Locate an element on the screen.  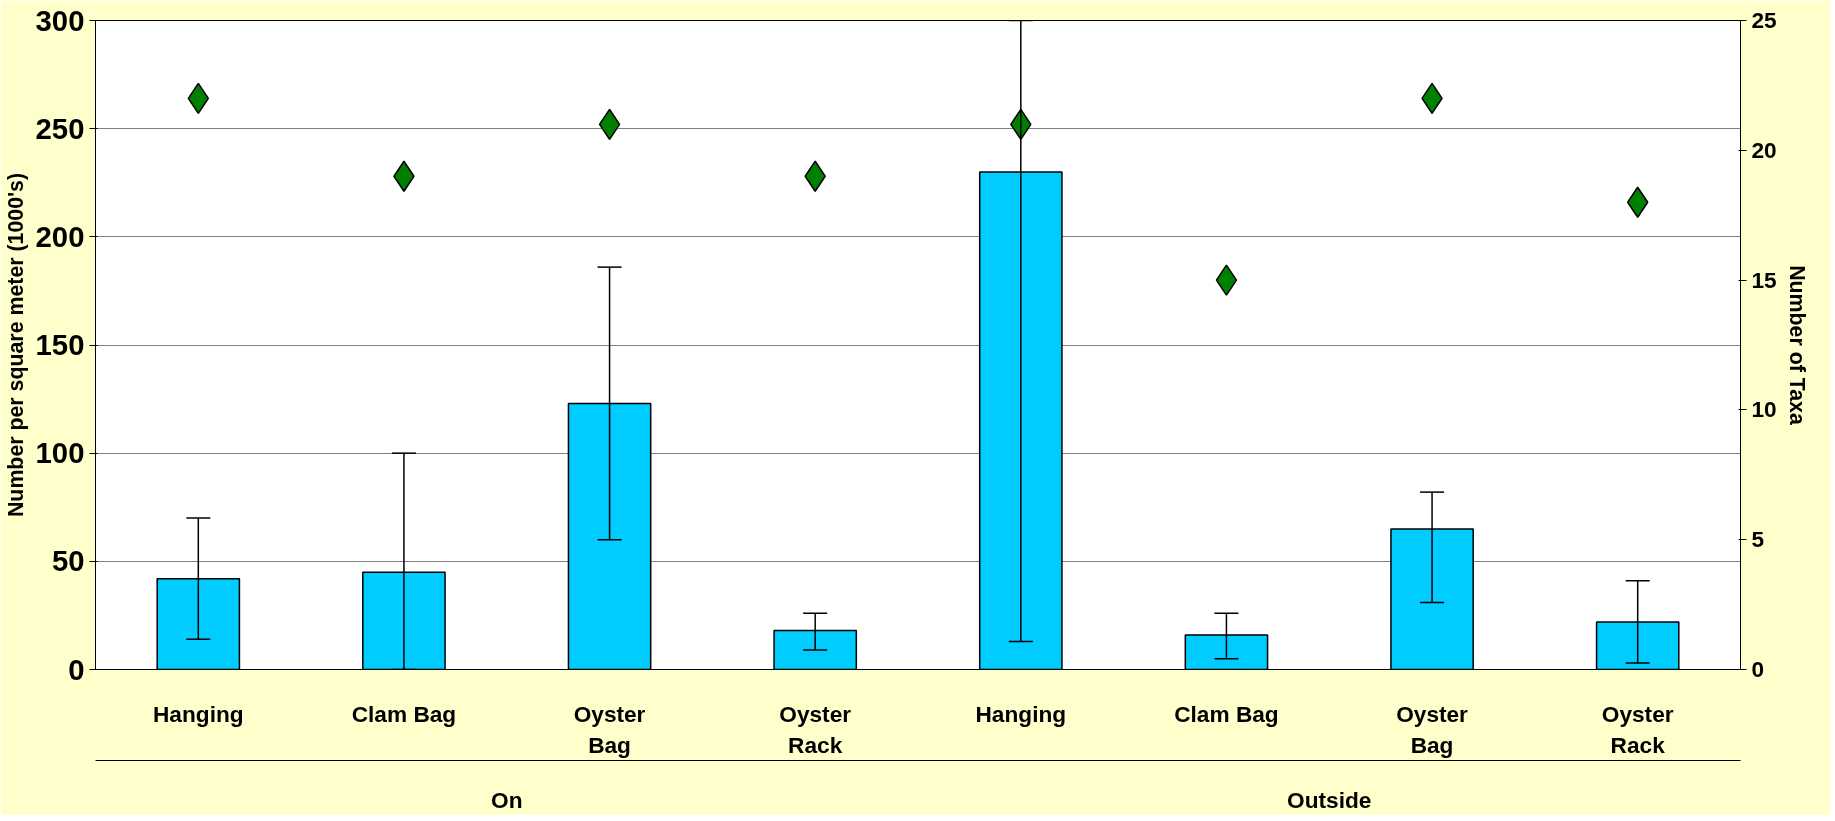
text: Outside is located at coordinates (1329, 799).